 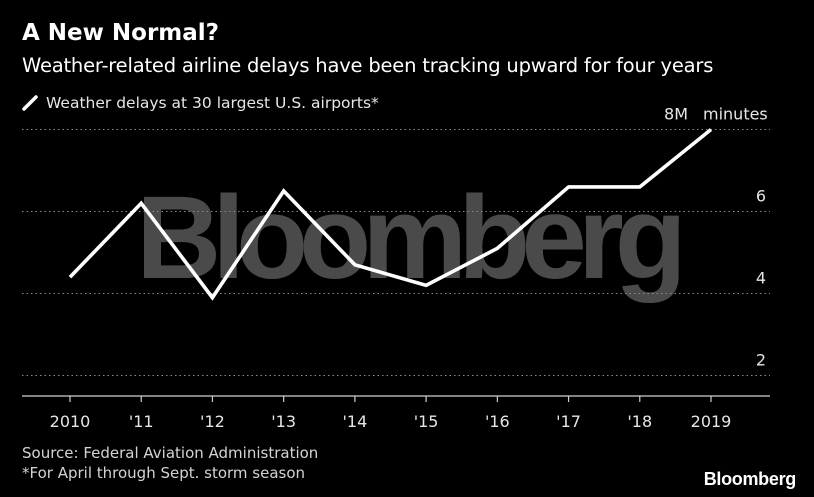 I want to click on x-tick-label: 2019, so click(x=711, y=421).